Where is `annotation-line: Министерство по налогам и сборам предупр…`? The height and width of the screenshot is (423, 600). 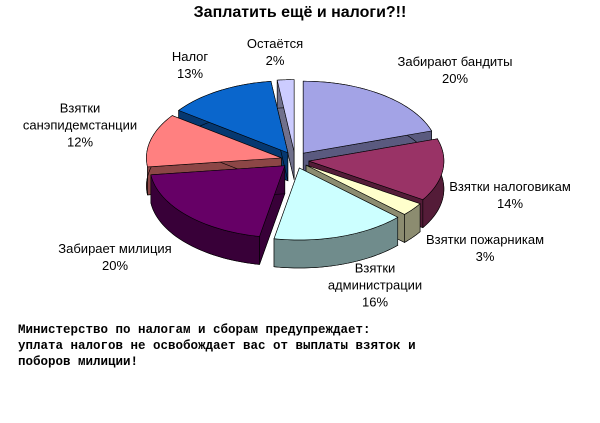
annotation-line: Министерство по налогам и сборам предупр… is located at coordinates (194, 330).